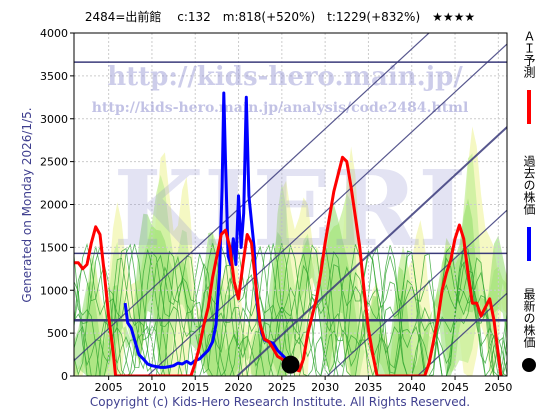  What do you see at coordinates (529, 106) in the screenshot?
I see `legend-ai-forecast-swatch` at bounding box center [529, 106].